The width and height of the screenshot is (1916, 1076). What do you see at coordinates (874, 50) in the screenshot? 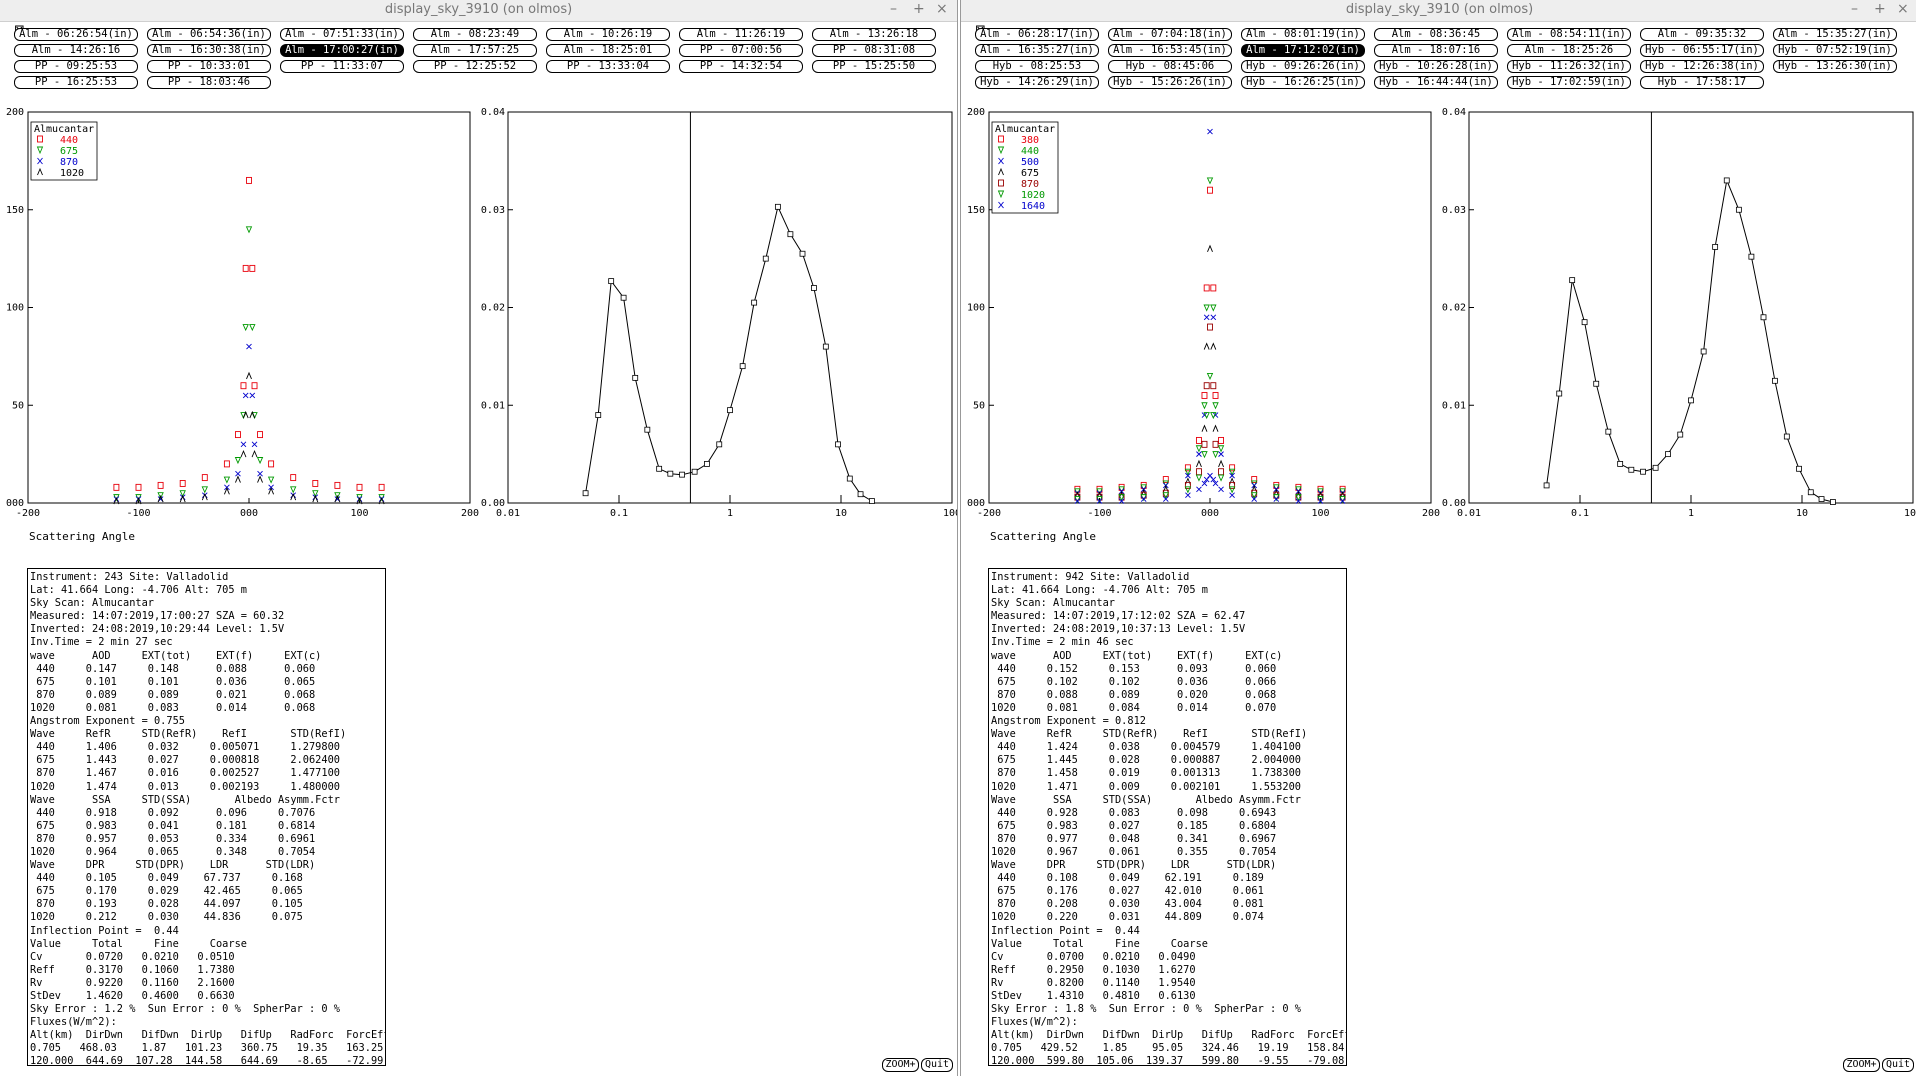
I see `scan-button: PP - 08:31:08` at bounding box center [874, 50].